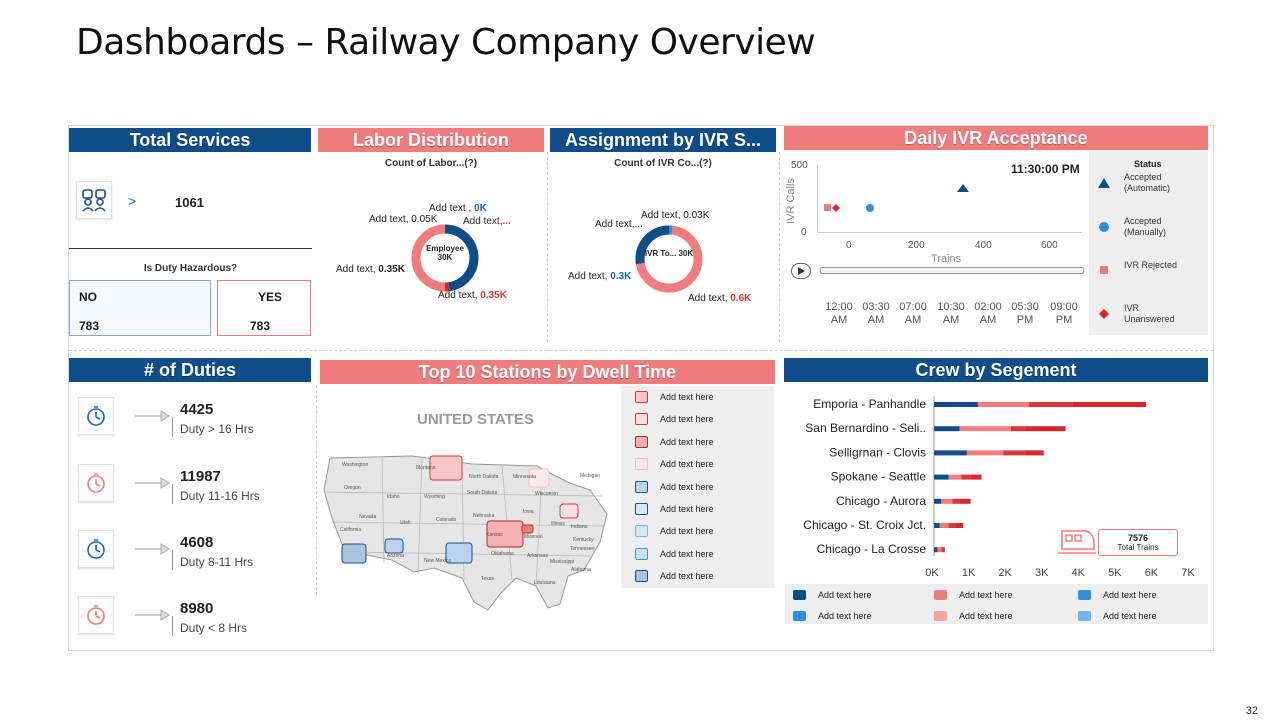  What do you see at coordinates (1079, 573) in the screenshot?
I see `x-tick-label: 4K` at bounding box center [1079, 573].